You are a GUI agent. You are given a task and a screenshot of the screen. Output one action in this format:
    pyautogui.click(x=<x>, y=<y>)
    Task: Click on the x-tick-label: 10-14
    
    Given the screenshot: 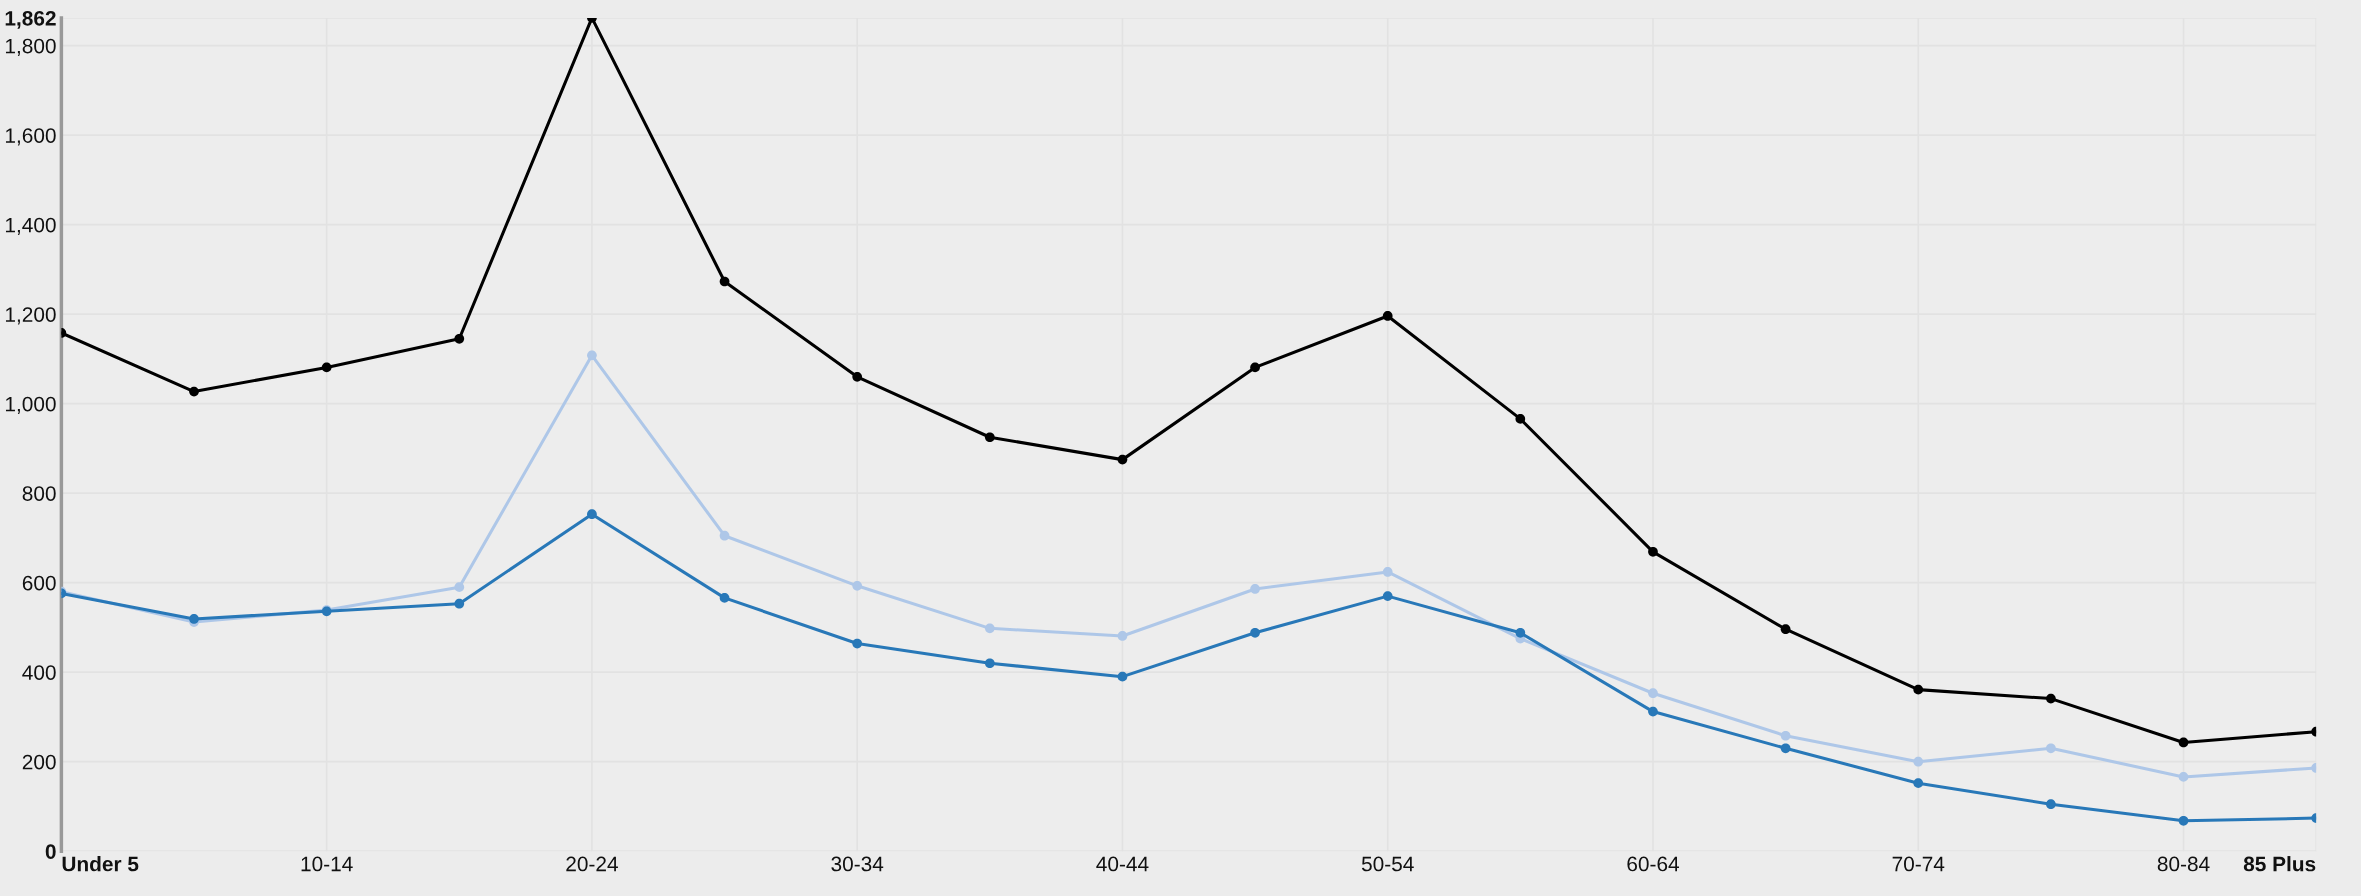 What is the action you would take?
    pyautogui.click(x=327, y=864)
    